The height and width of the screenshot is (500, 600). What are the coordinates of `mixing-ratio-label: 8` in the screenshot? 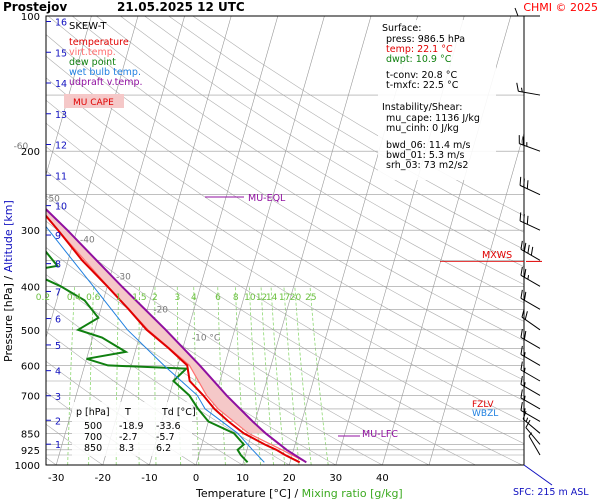 It's located at (236, 298).